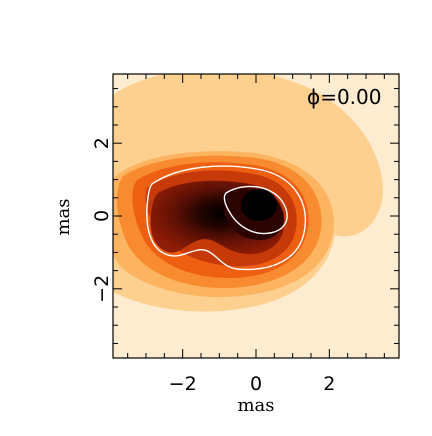  What do you see at coordinates (329, 384) in the screenshot?
I see `x-tick-label: 2` at bounding box center [329, 384].